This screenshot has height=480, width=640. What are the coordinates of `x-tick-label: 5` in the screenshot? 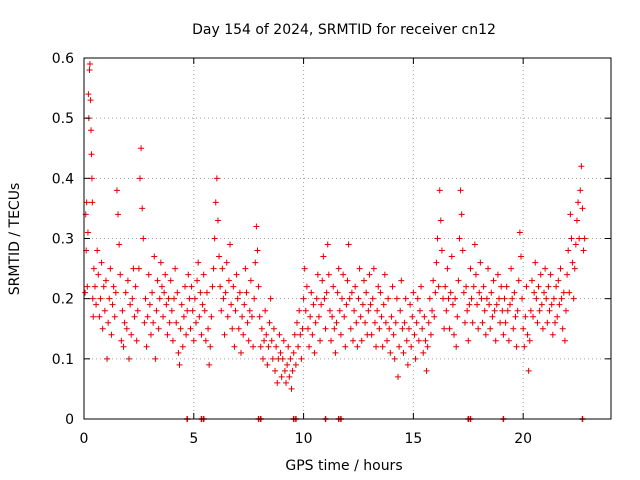 It's located at (193, 439).